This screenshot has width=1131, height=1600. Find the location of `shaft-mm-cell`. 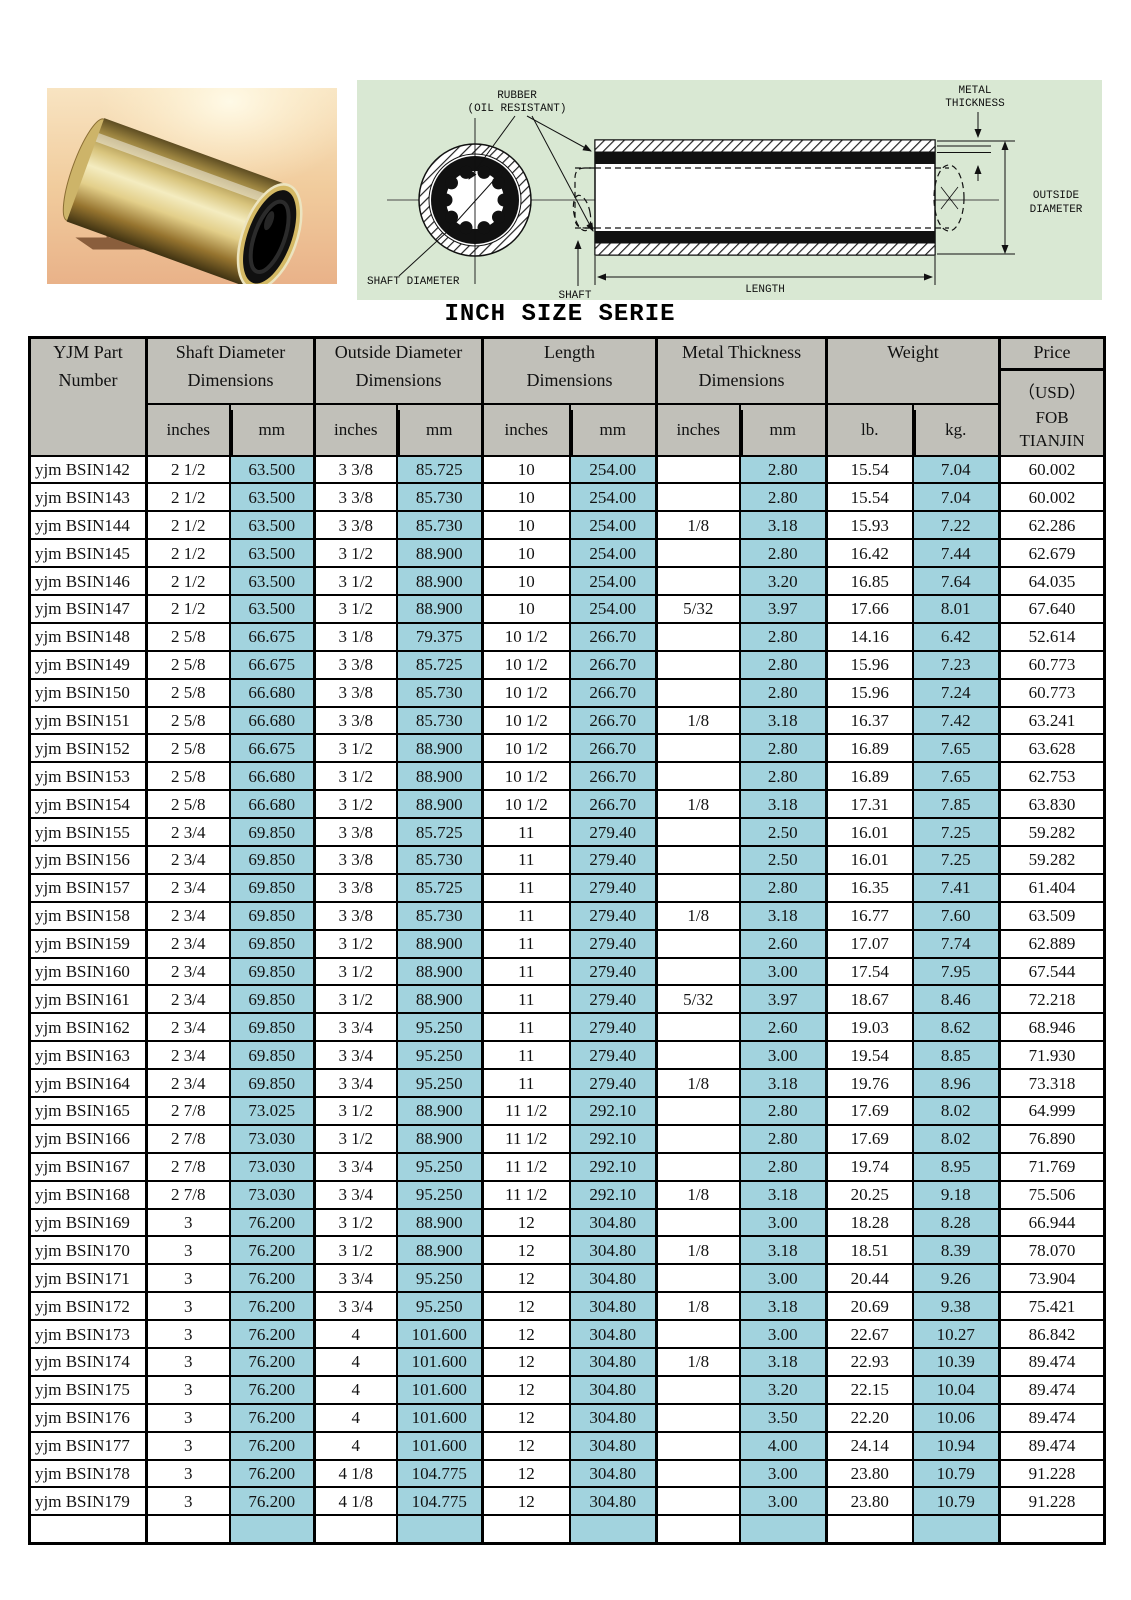

shaft-mm-cell is located at coordinates (272, 1529).